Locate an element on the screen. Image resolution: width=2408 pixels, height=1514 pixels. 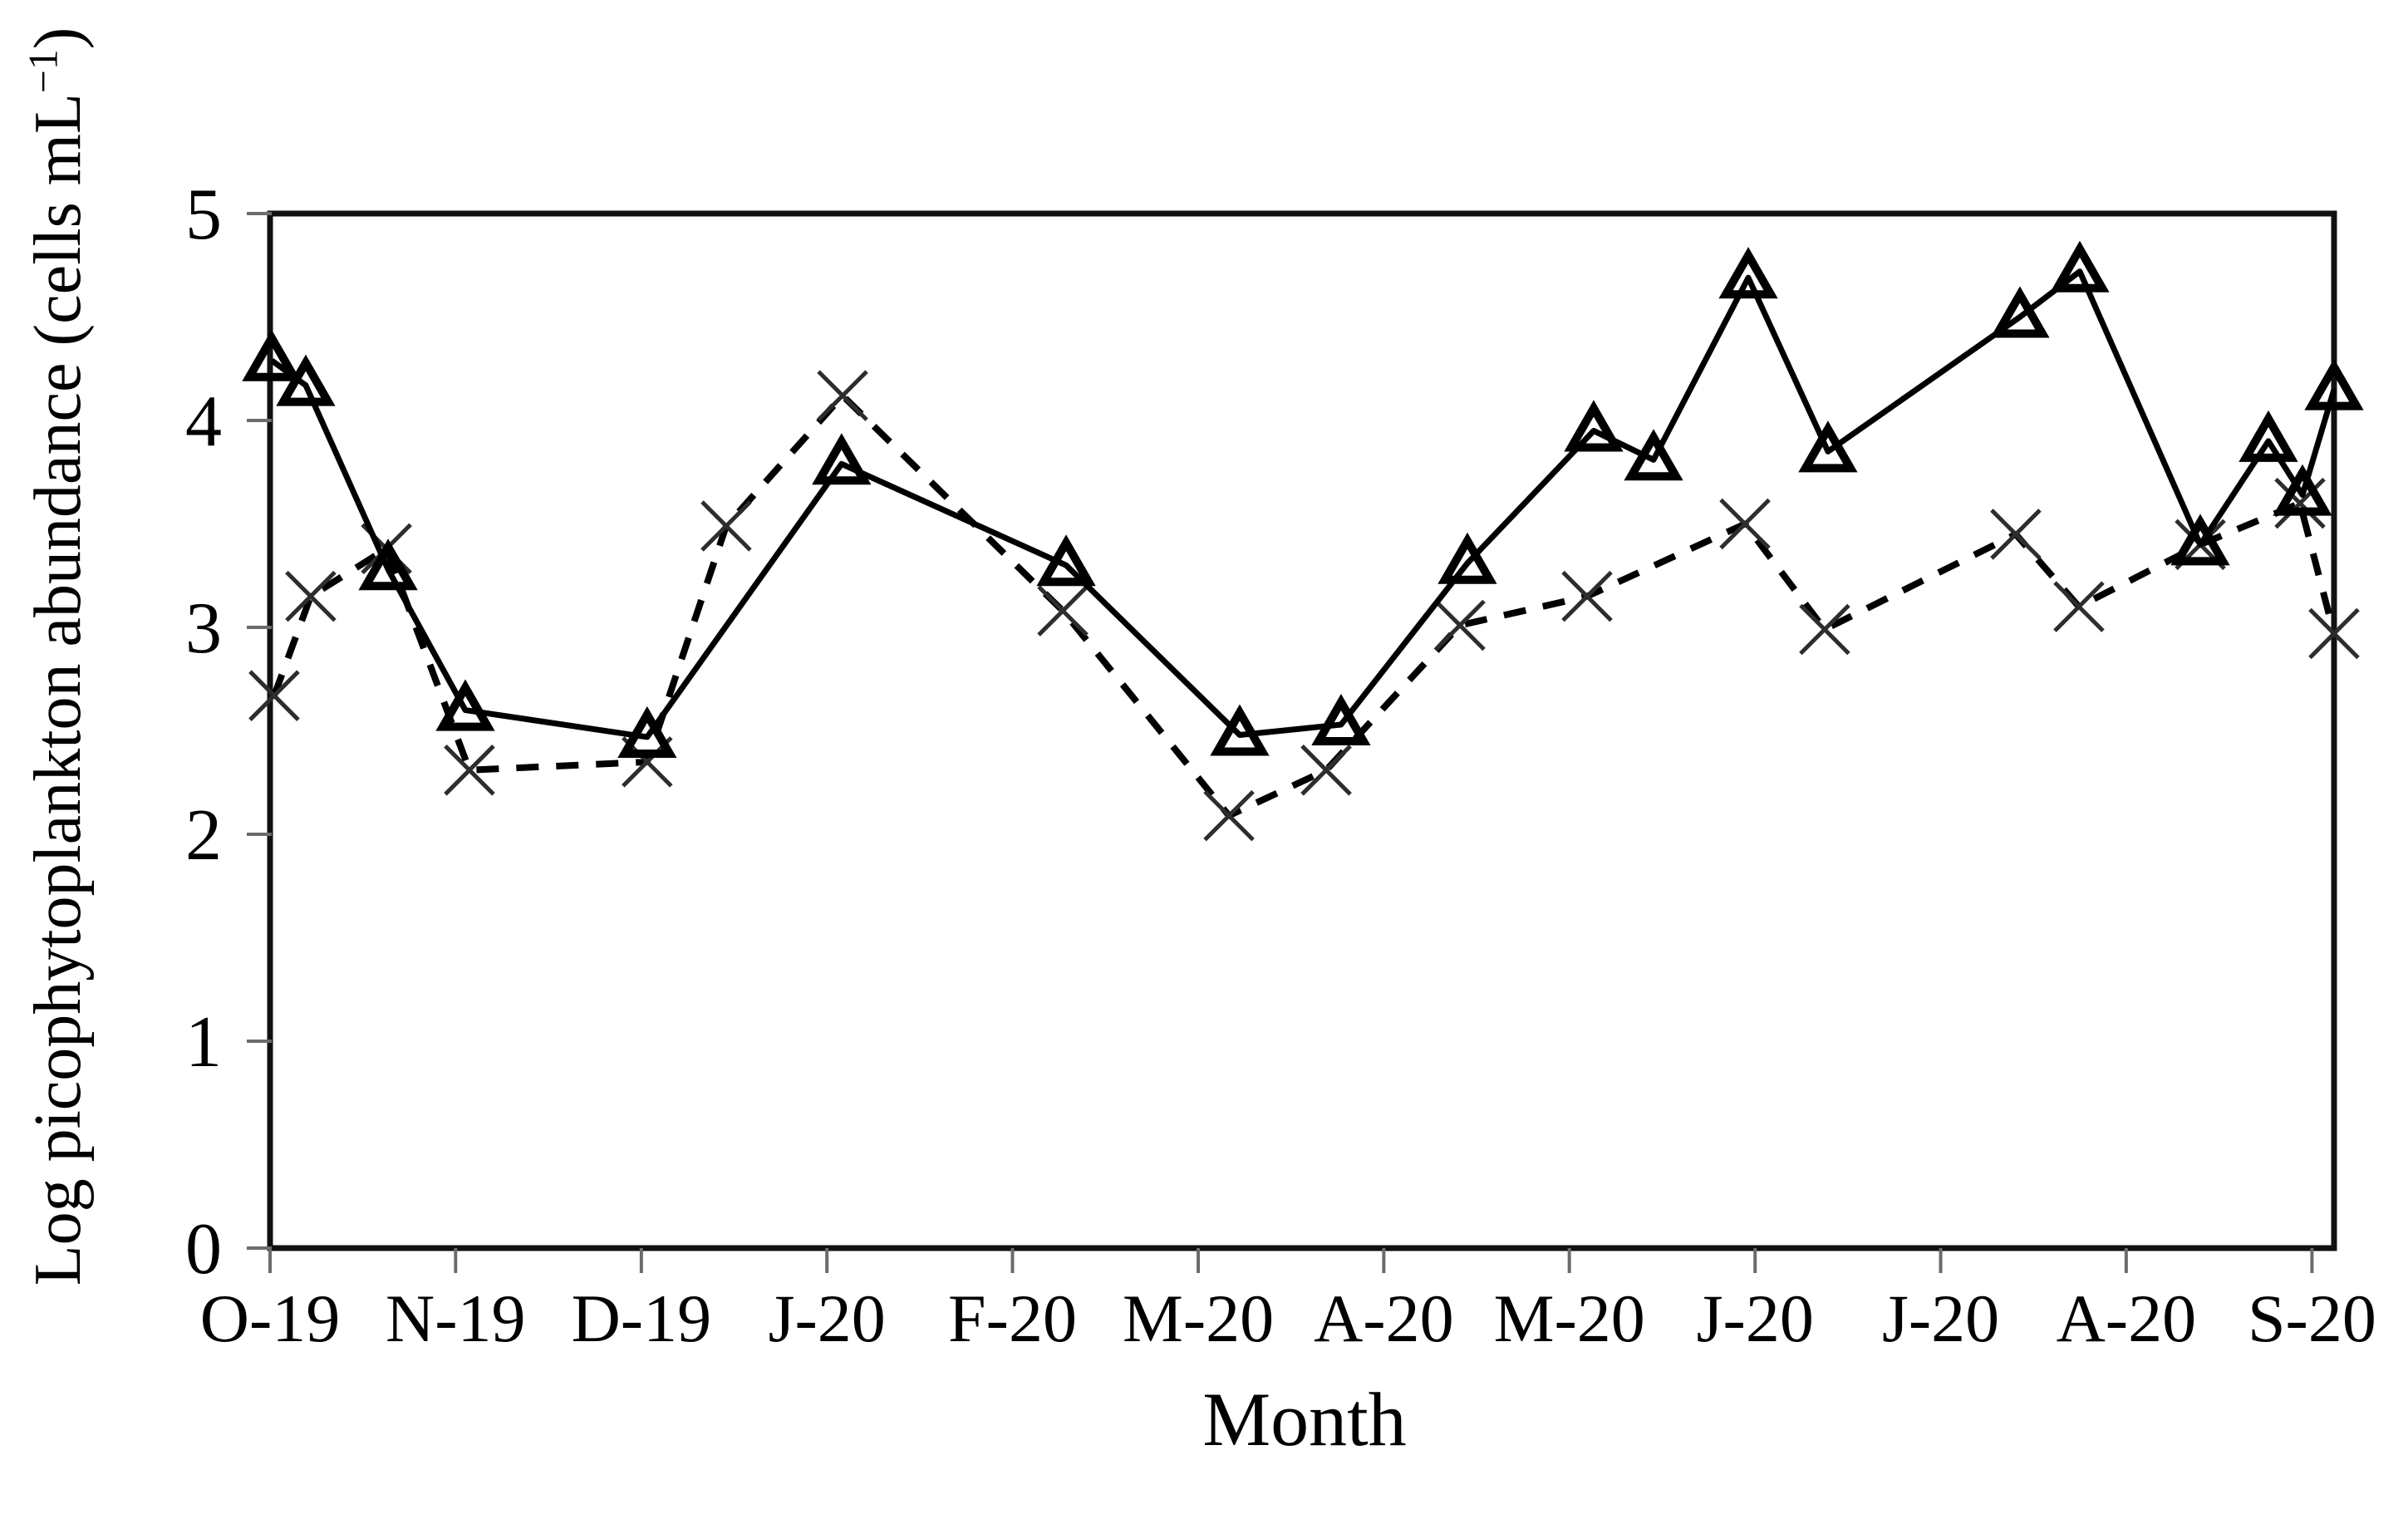
x-axis-title: Month is located at coordinates (1304, 1419).